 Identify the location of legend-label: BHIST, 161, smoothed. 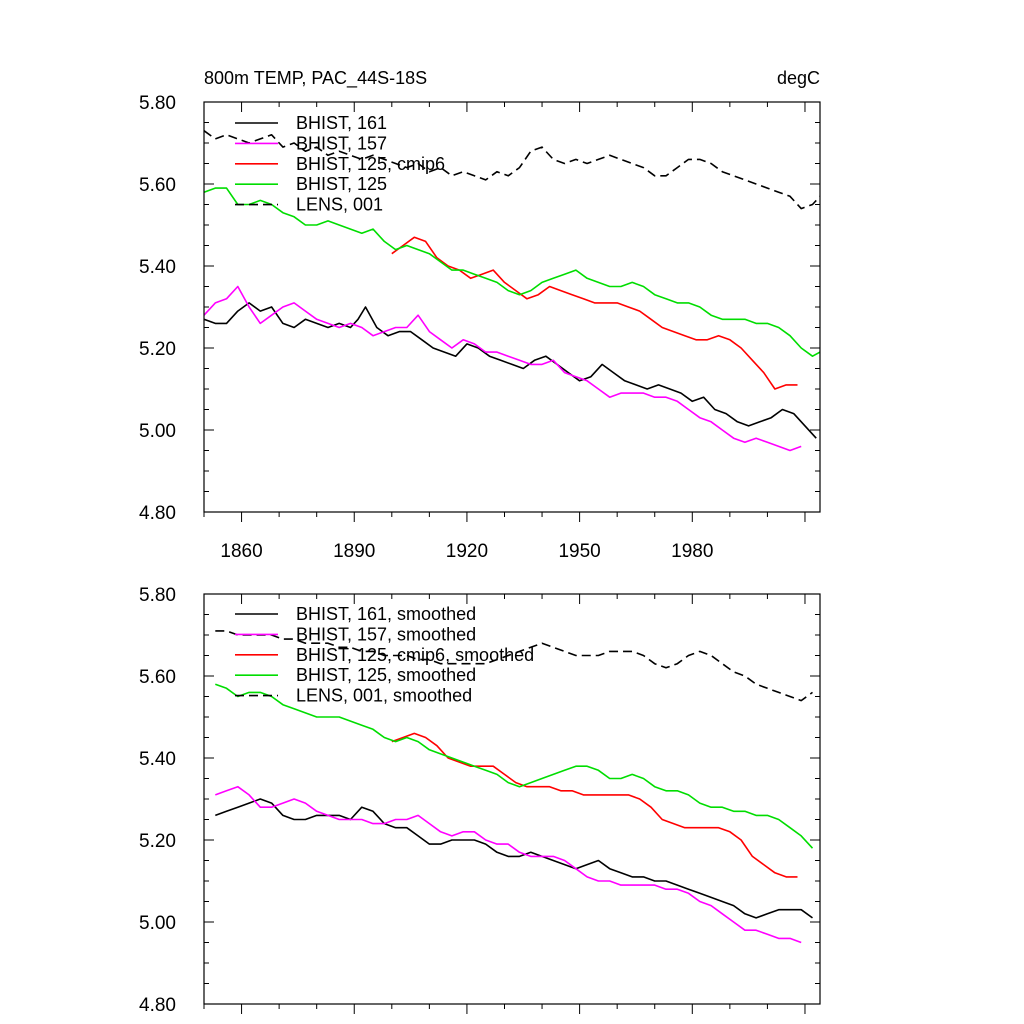
(386, 614).